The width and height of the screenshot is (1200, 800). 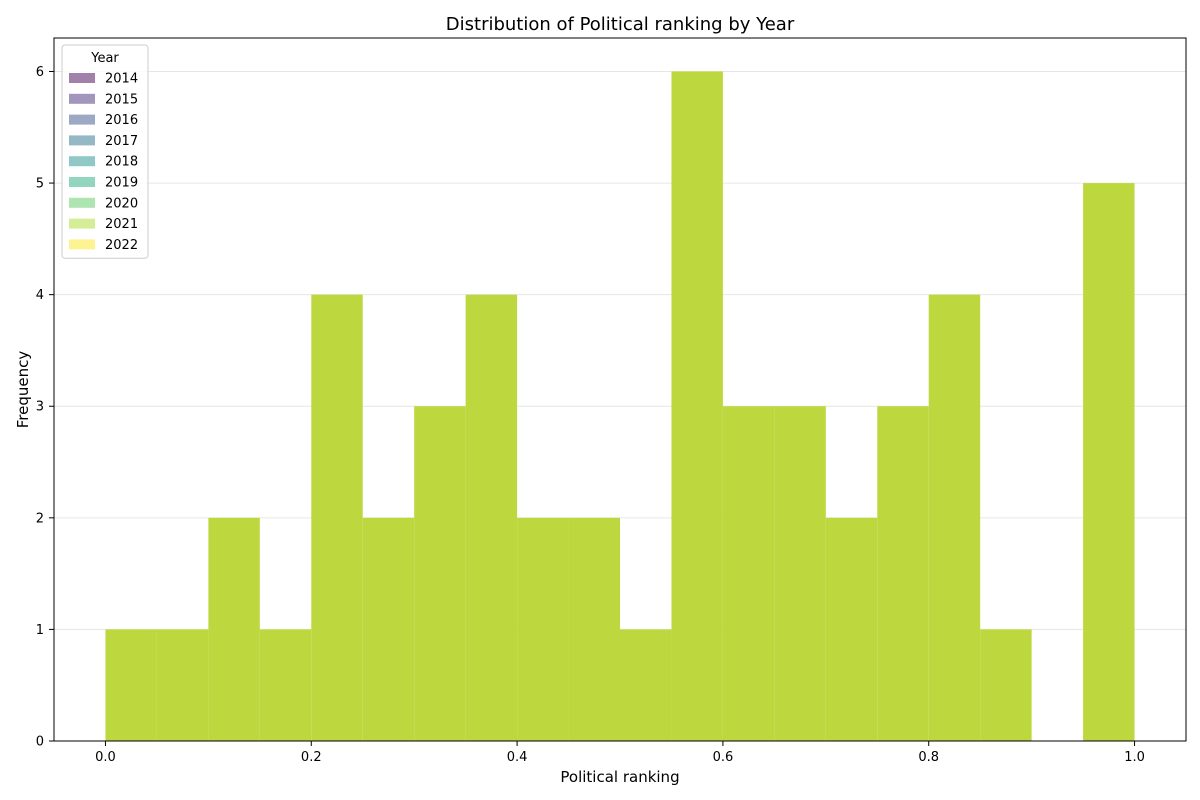 I want to click on y-tick-label: 2, so click(x=40, y=518).